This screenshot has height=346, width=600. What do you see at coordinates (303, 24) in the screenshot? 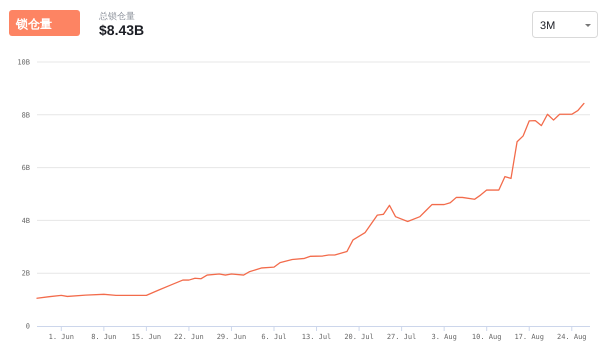
I see `header: 锁仓量 总锁仓量 $8.43B 3M` at bounding box center [303, 24].